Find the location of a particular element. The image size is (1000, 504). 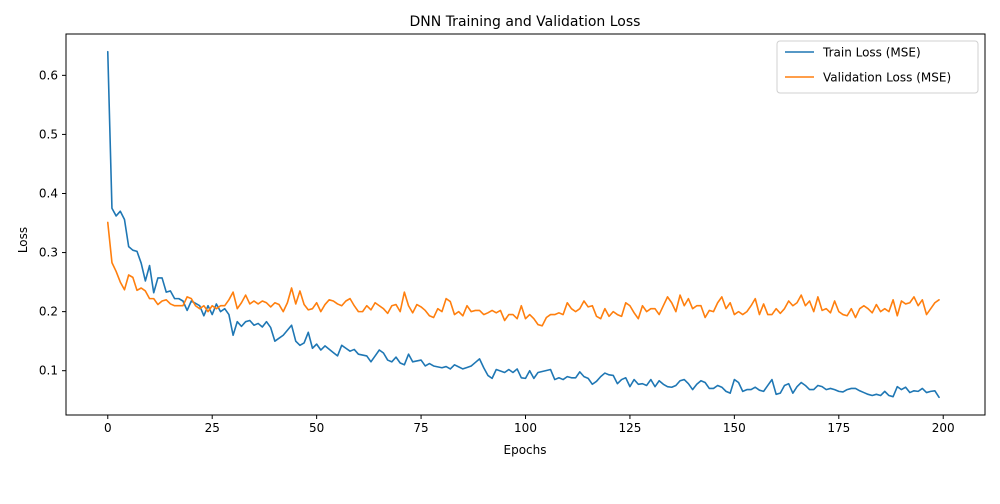

x-axis-label: Epochs is located at coordinates (525, 450).